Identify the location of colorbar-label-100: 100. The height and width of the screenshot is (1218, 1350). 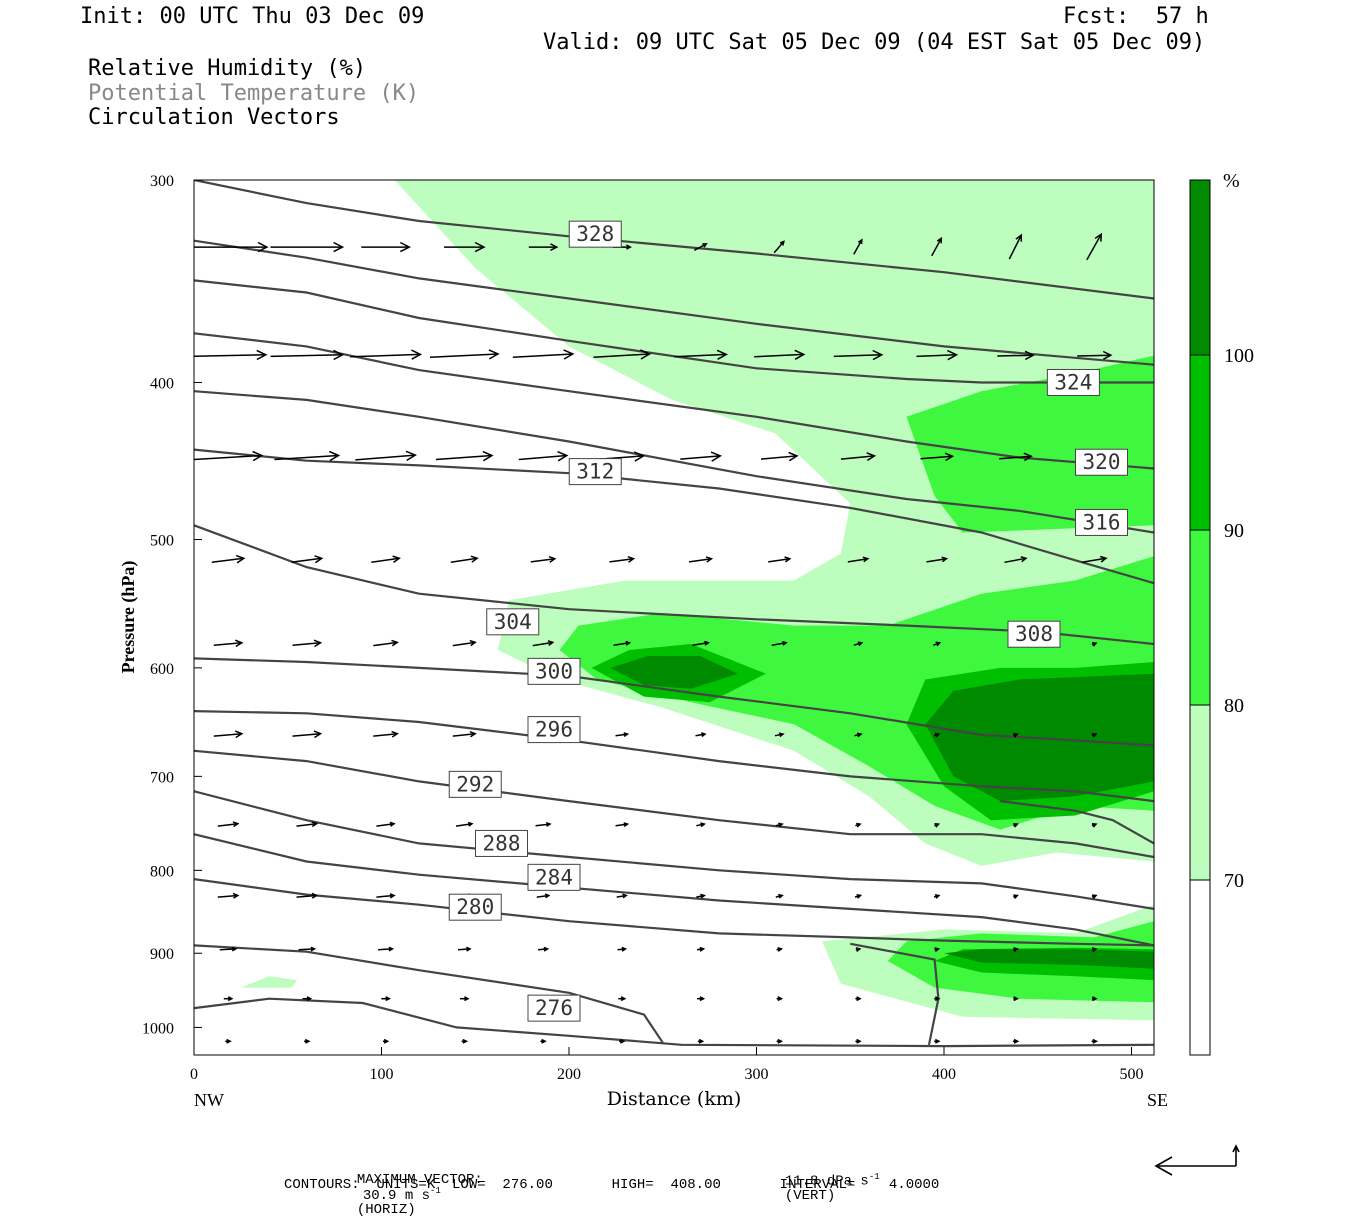
(1239, 356).